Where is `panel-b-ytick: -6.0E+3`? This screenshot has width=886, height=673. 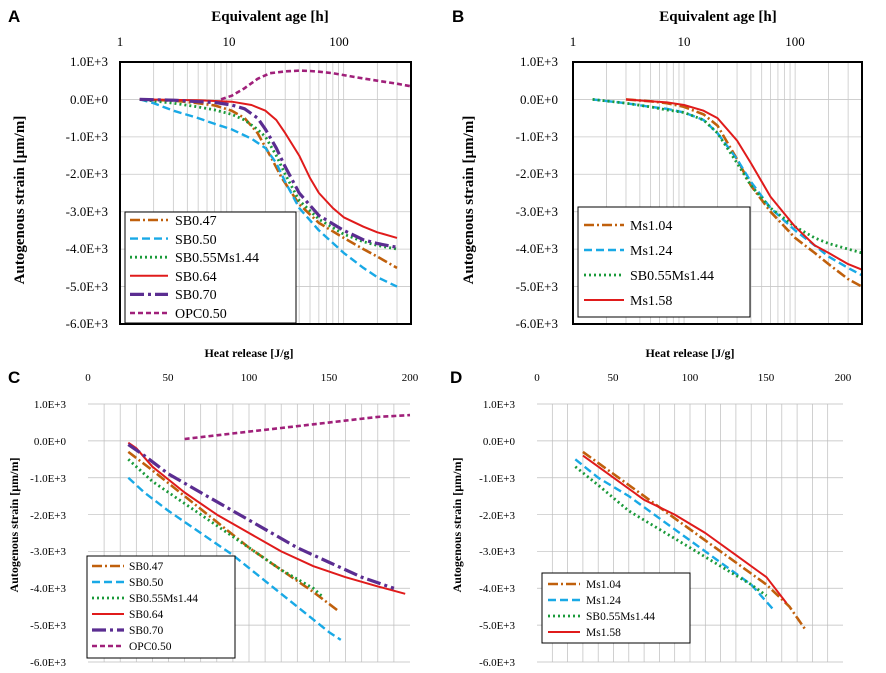
panel-b-ytick: -6.0E+3 is located at coordinates (537, 323).